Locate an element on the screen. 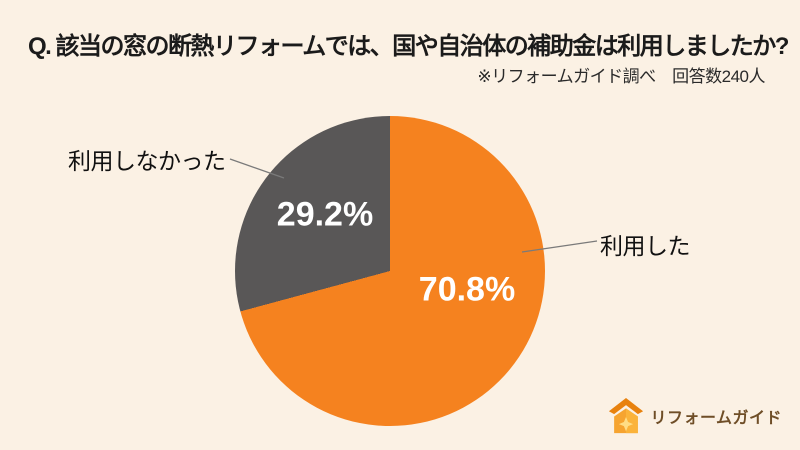 The height and width of the screenshot is (450, 800). pie-label-not-used: 利用しなかった is located at coordinates (147, 161).